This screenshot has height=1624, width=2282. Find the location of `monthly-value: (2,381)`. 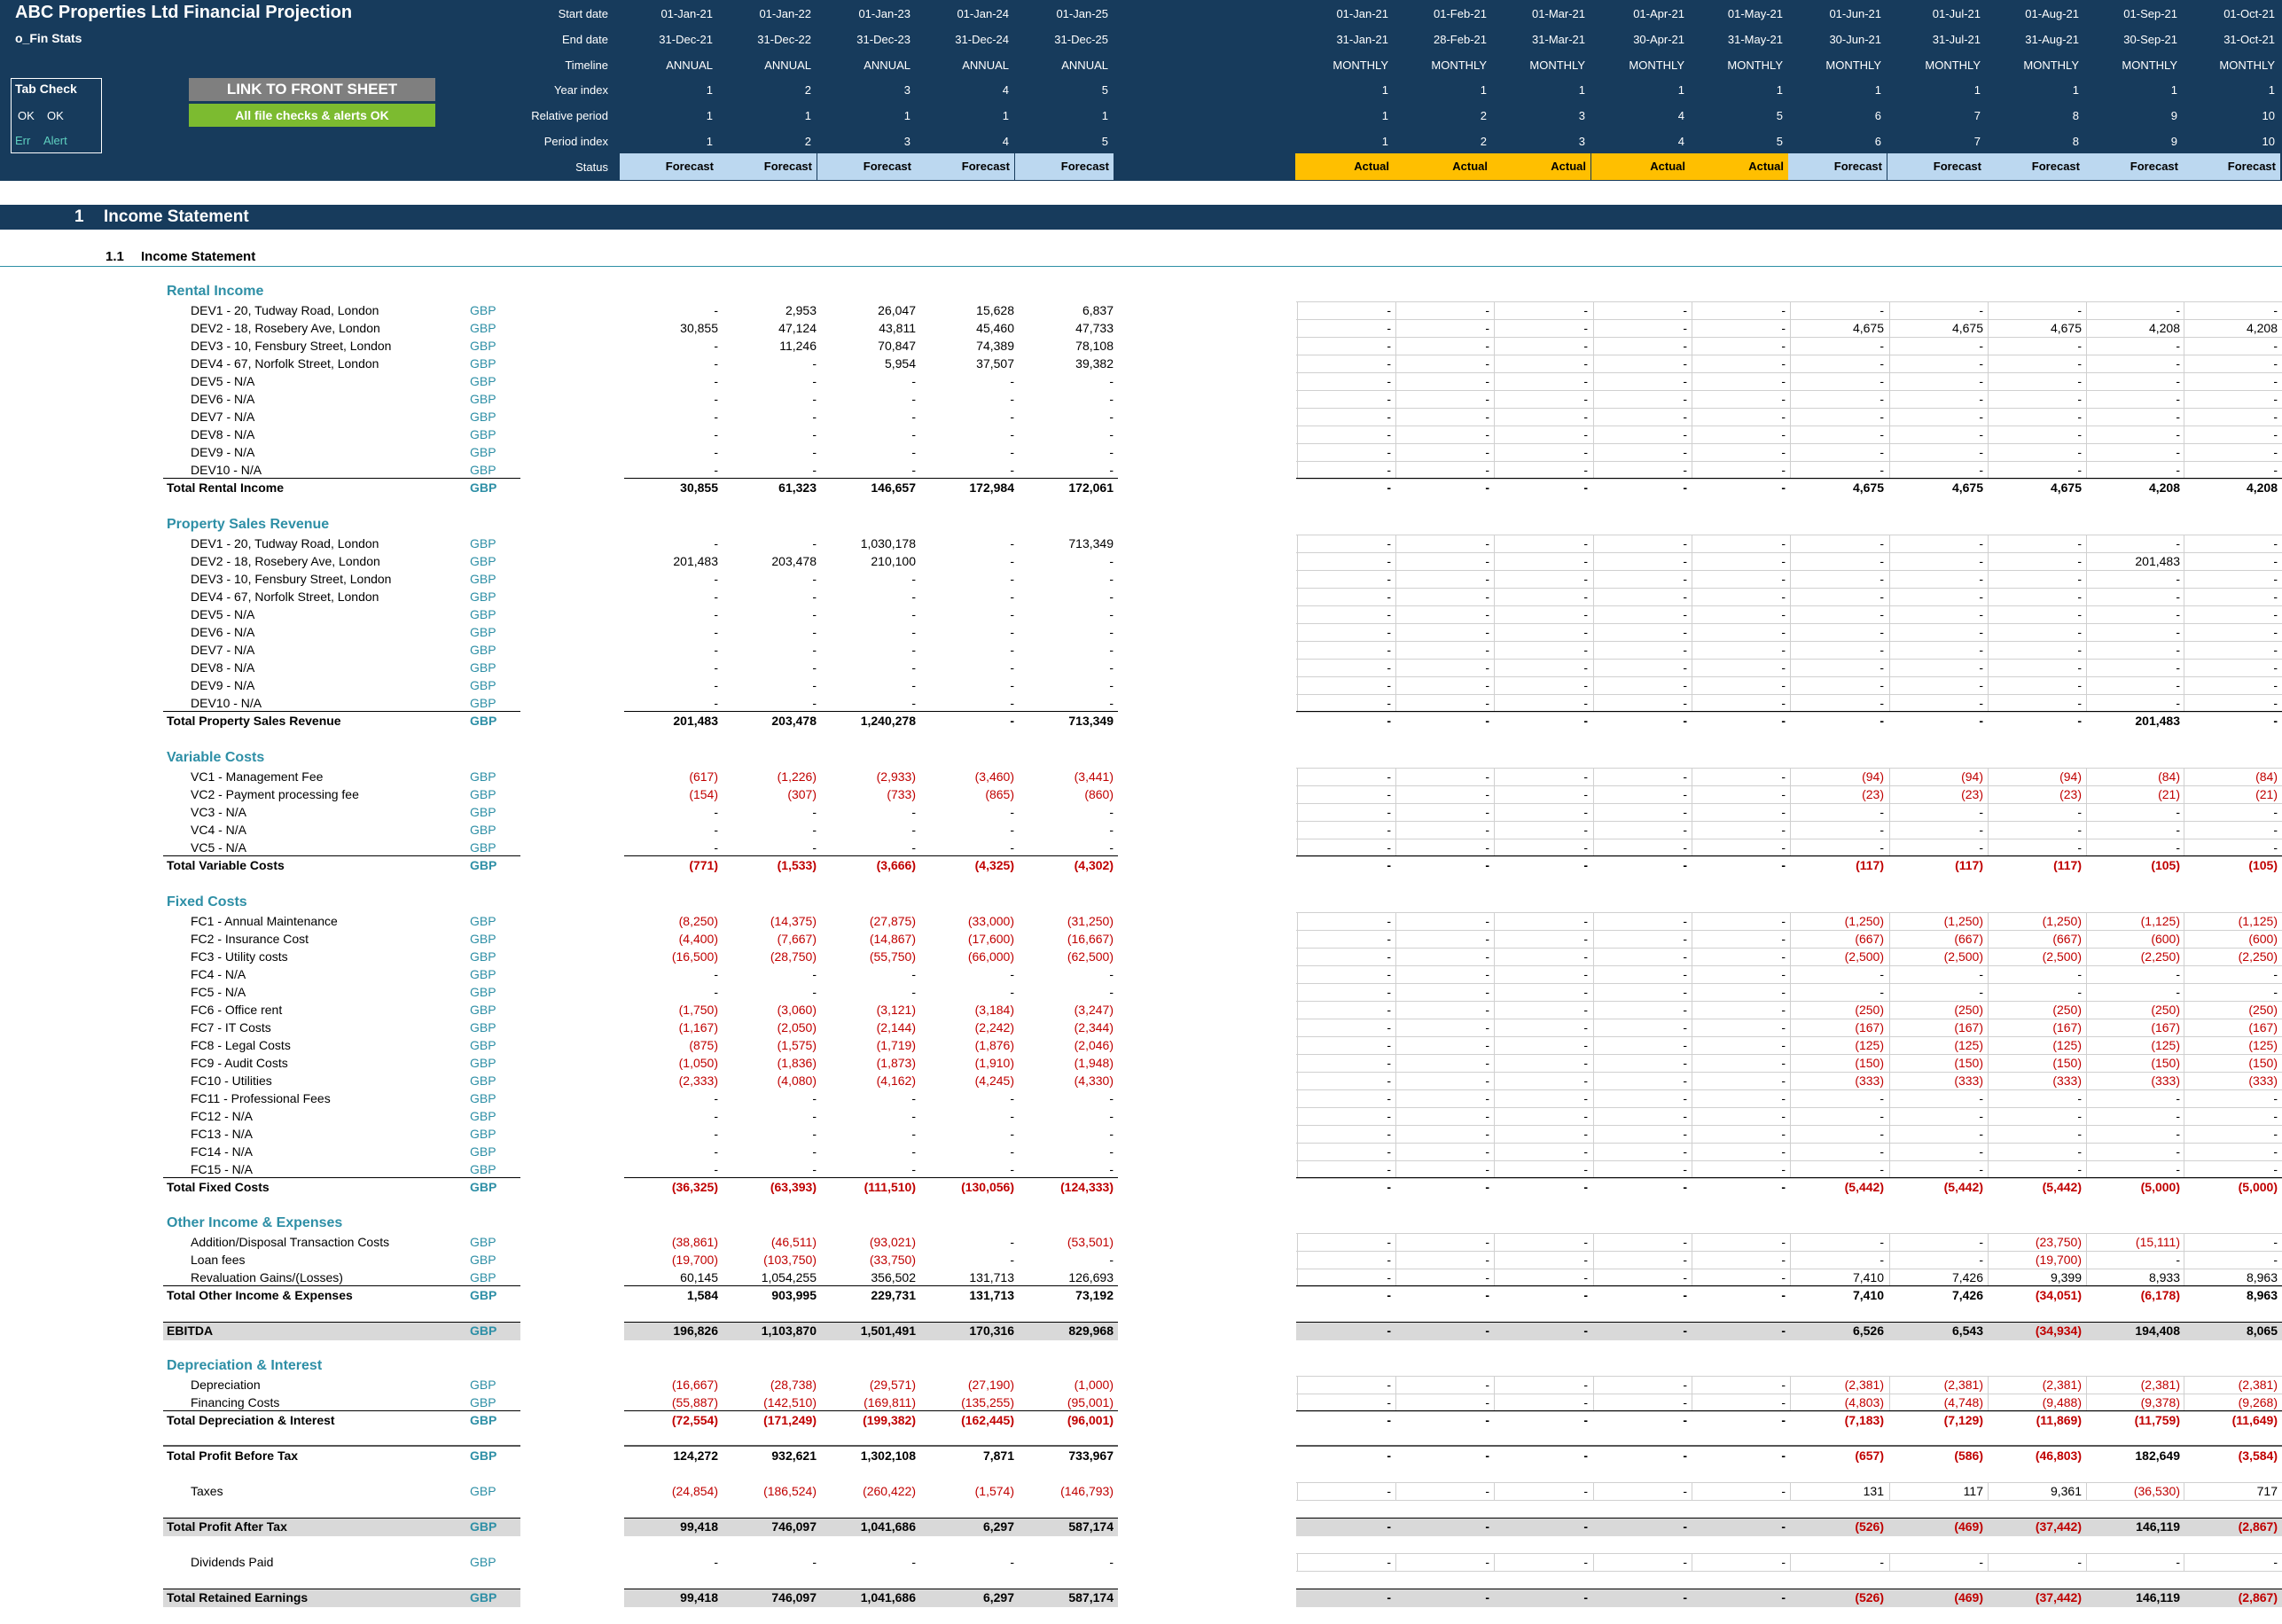

monthly-value: (2,381) is located at coordinates (2258, 1385).